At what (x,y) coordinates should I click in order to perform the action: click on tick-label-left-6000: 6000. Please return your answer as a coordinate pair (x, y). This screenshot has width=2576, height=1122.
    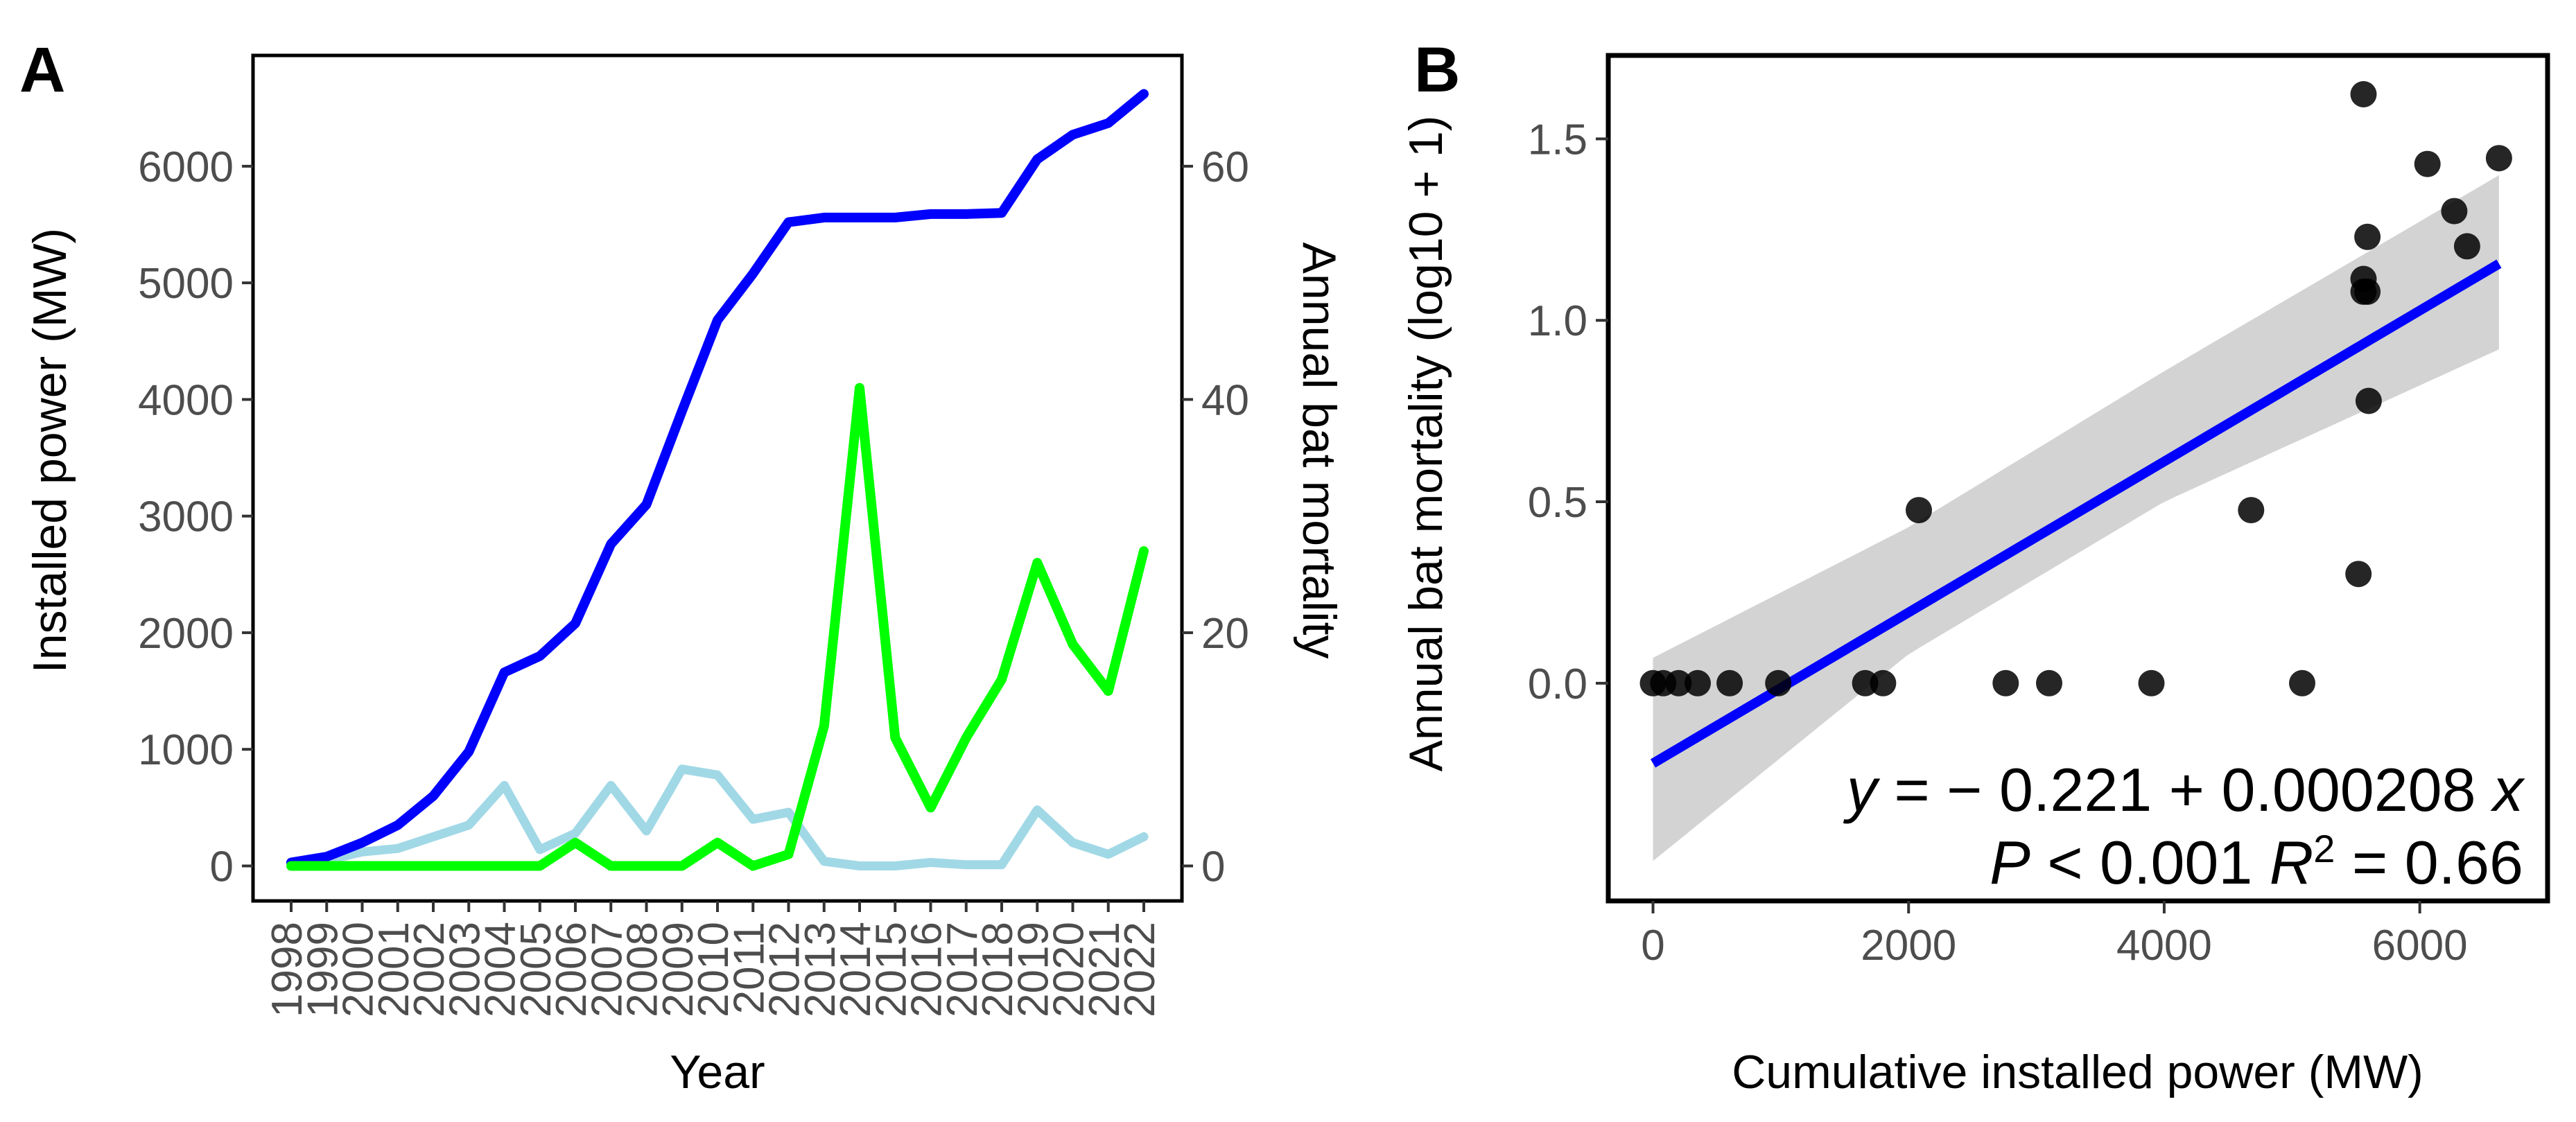
    Looking at the image, I should click on (186, 167).